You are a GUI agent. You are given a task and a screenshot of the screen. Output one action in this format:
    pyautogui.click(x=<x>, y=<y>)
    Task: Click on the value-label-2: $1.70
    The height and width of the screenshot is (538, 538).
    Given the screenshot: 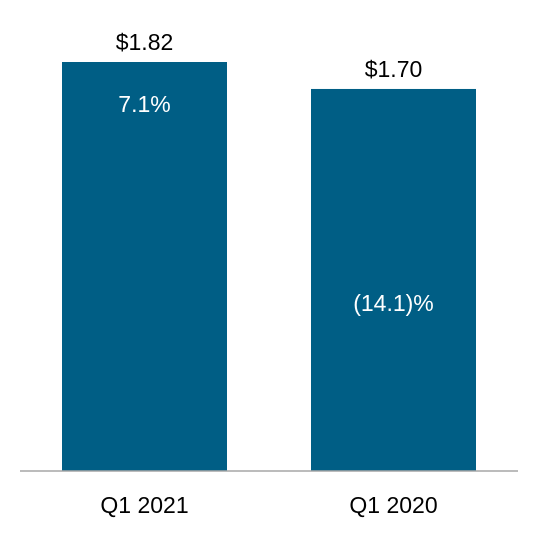 What is the action you would take?
    pyautogui.click(x=394, y=69)
    